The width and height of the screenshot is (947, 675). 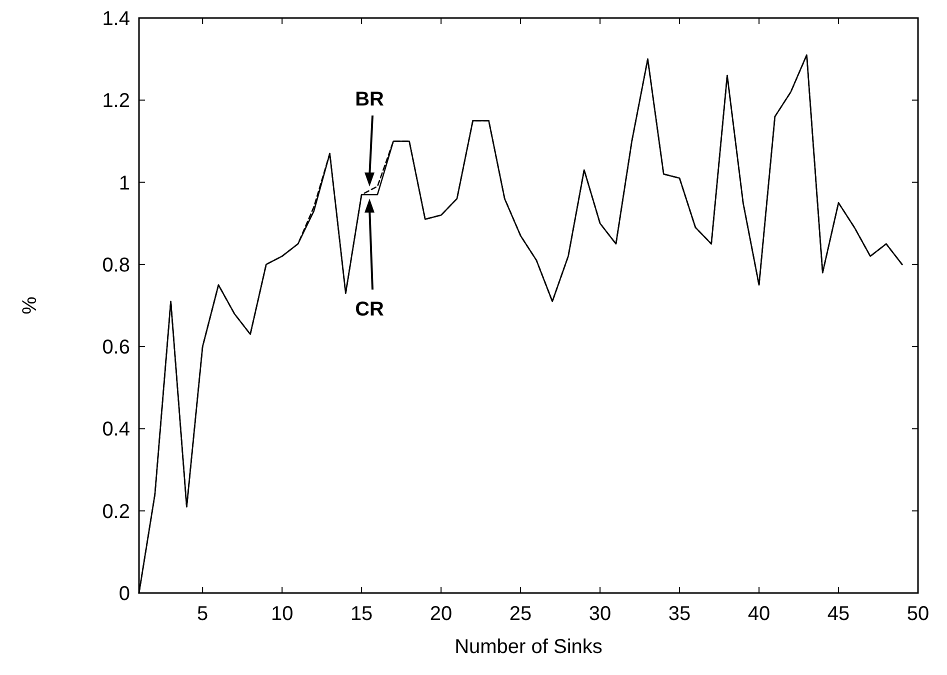 What do you see at coordinates (116, 265) in the screenshot?
I see `y-tick-label: 0.8` at bounding box center [116, 265].